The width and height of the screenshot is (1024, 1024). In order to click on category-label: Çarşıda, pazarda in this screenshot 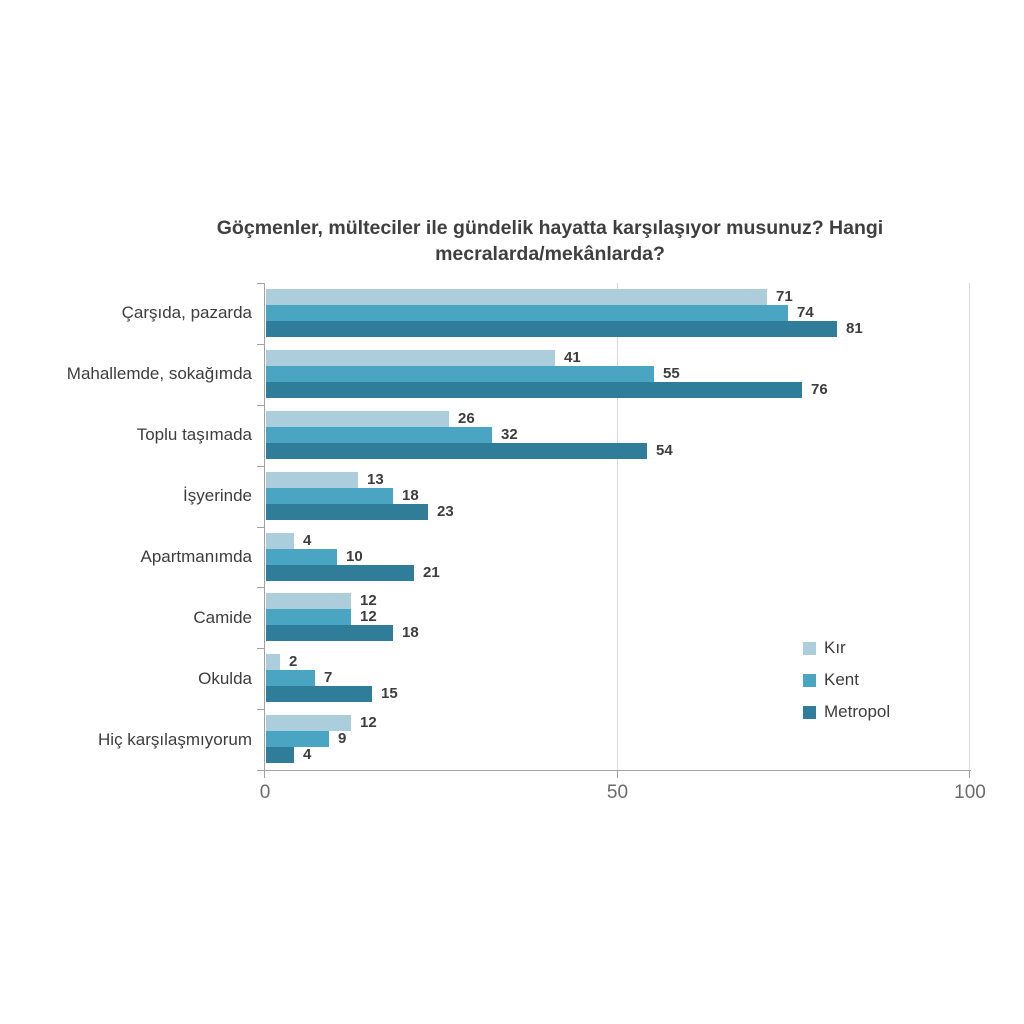, I will do `click(186, 312)`.